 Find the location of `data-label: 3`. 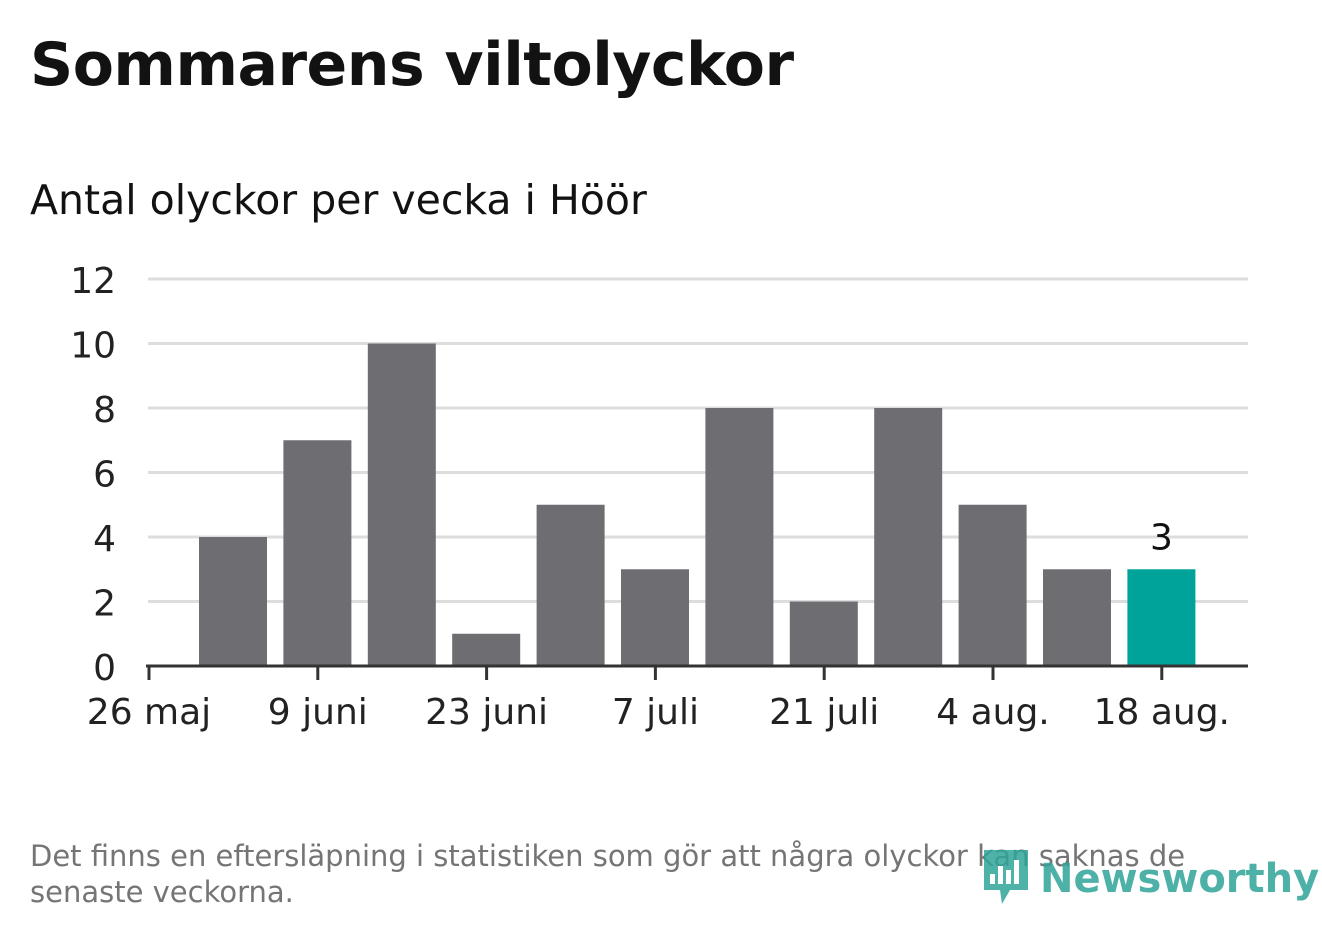

data-label: 3 is located at coordinates (1161, 537).